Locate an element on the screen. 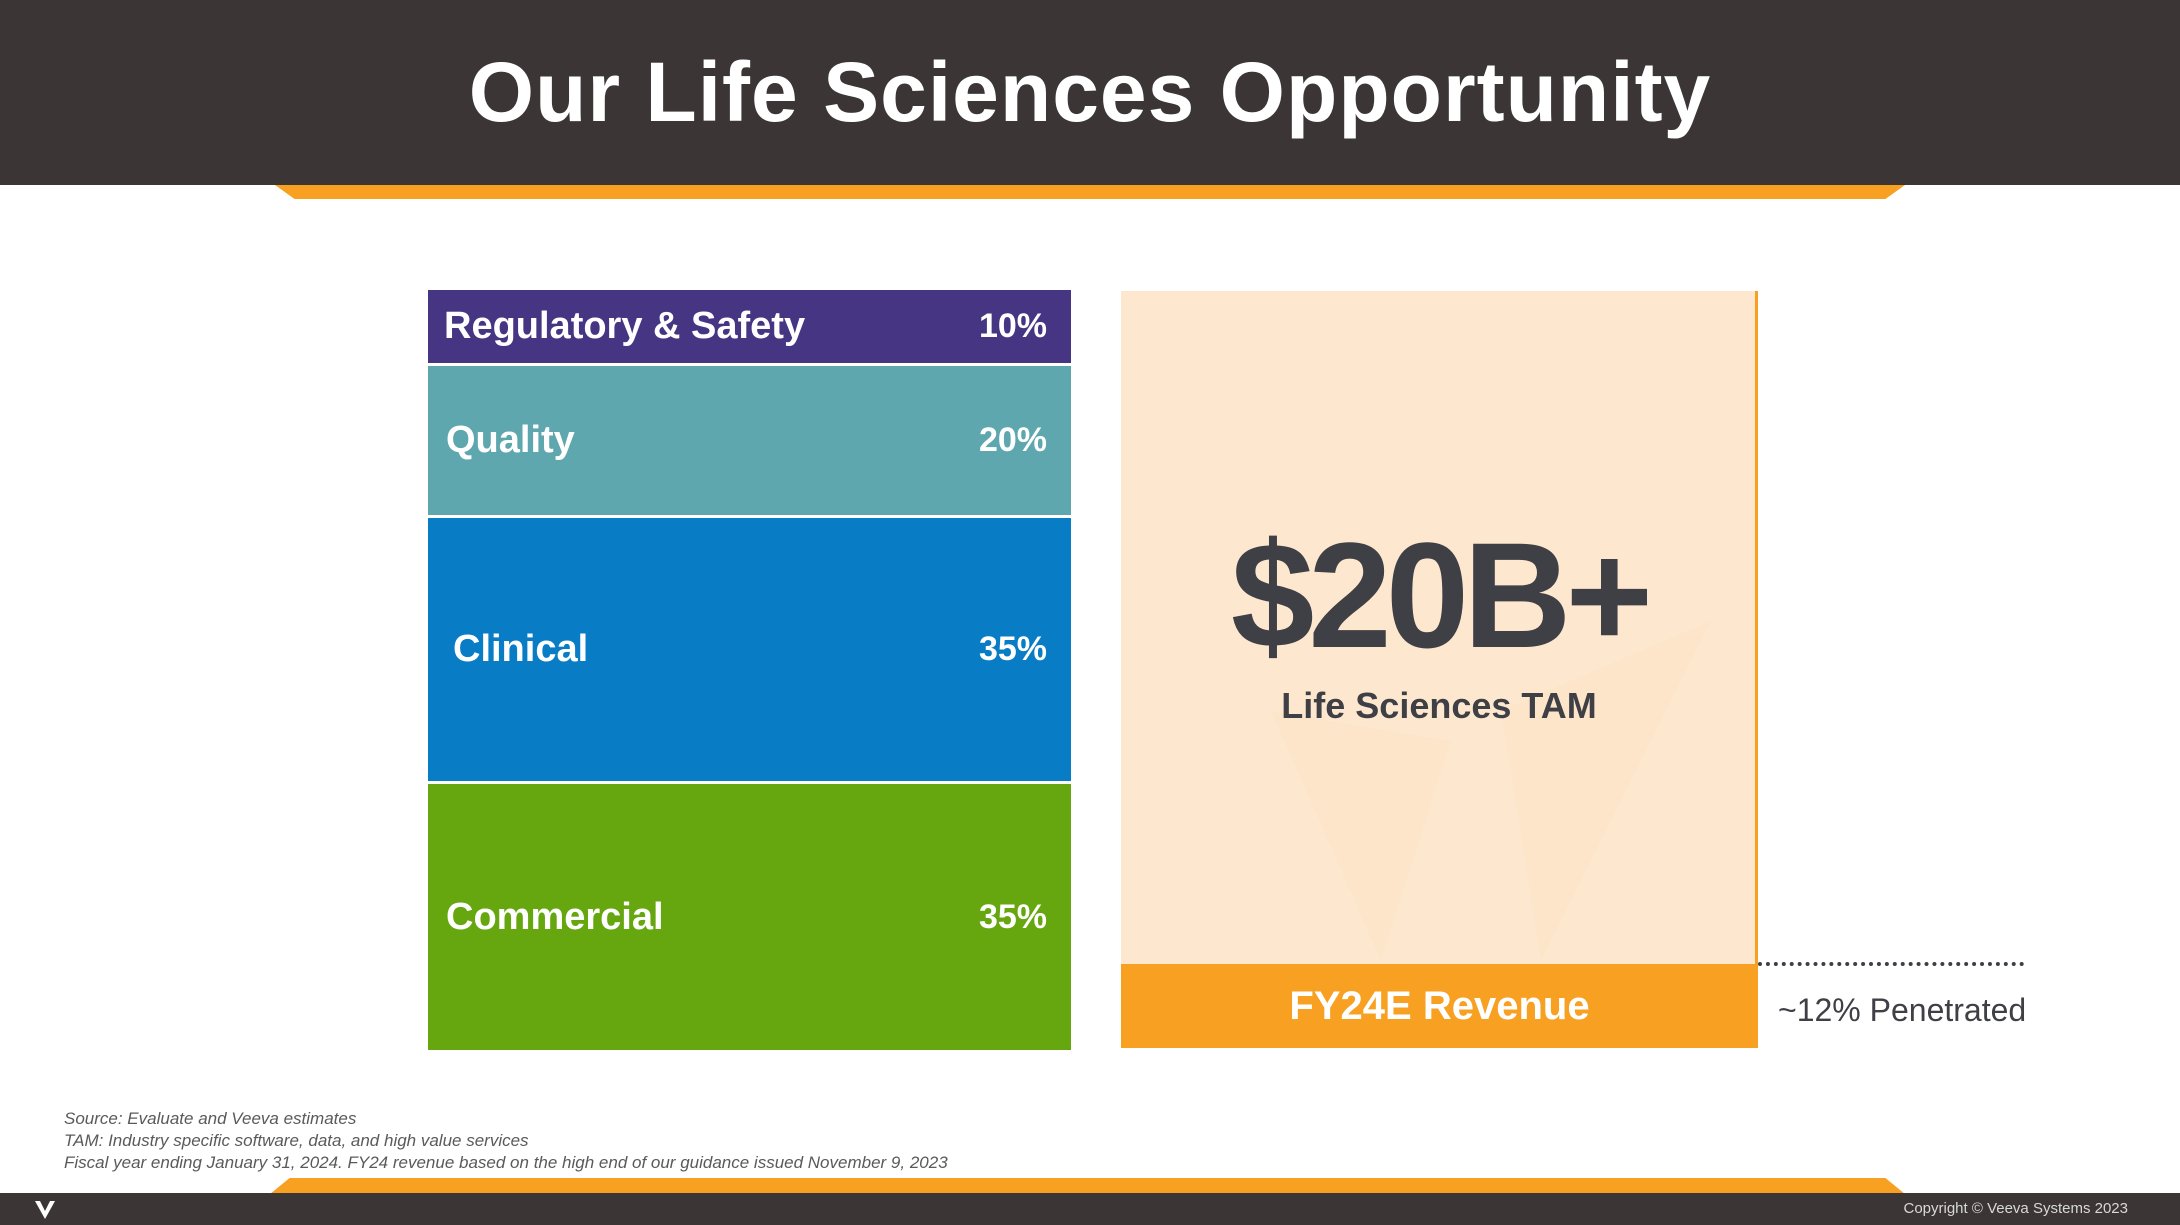 This screenshot has height=1225, width=2180. copyright: Copyright © Veeva Systems 2023 is located at coordinates (2015, 1208).